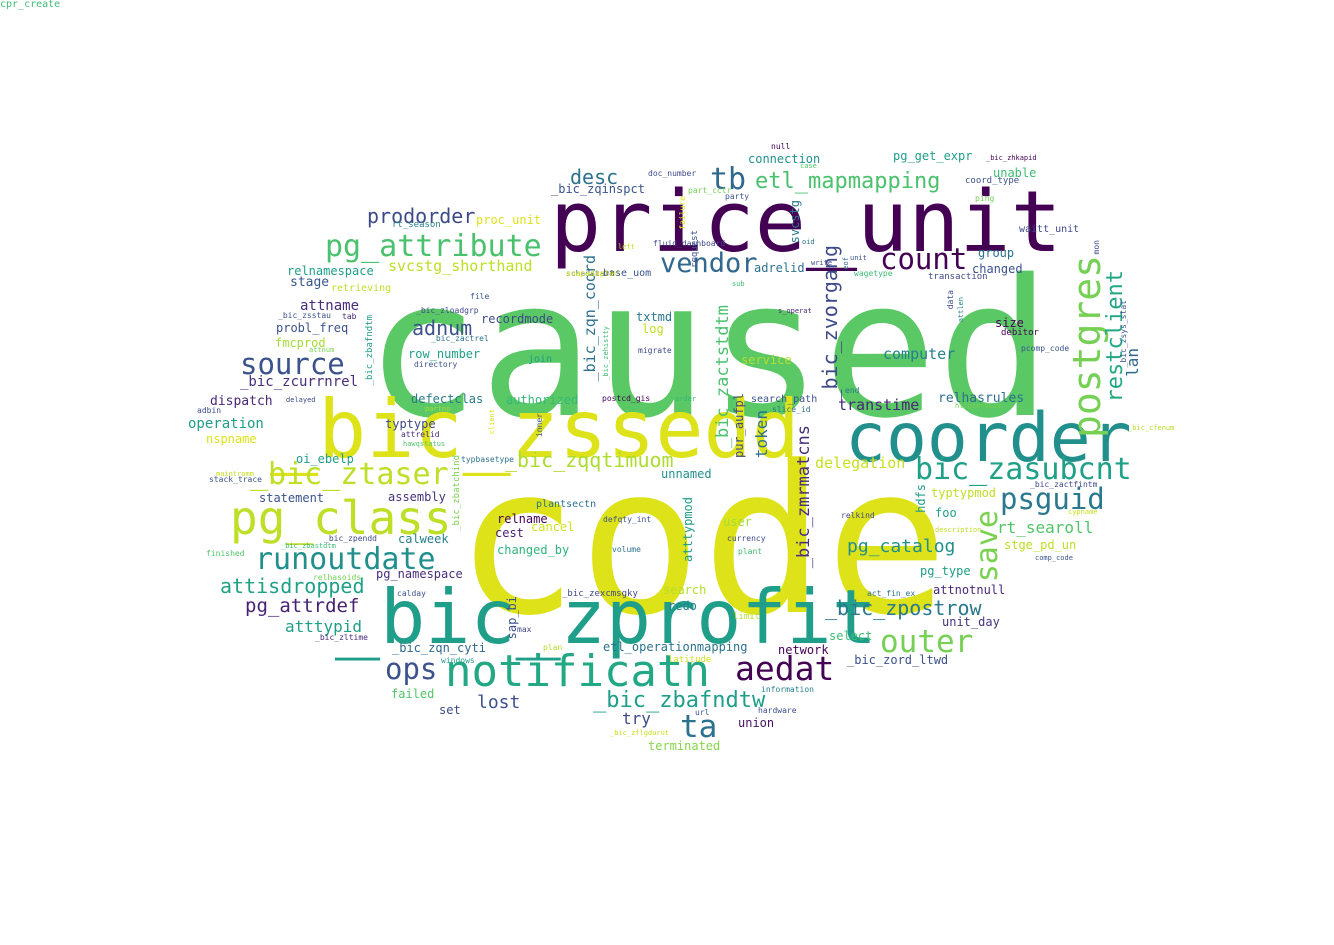  Describe the element at coordinates (675, 647) in the screenshot. I see `cloud-word: etl_operationmapping` at that location.